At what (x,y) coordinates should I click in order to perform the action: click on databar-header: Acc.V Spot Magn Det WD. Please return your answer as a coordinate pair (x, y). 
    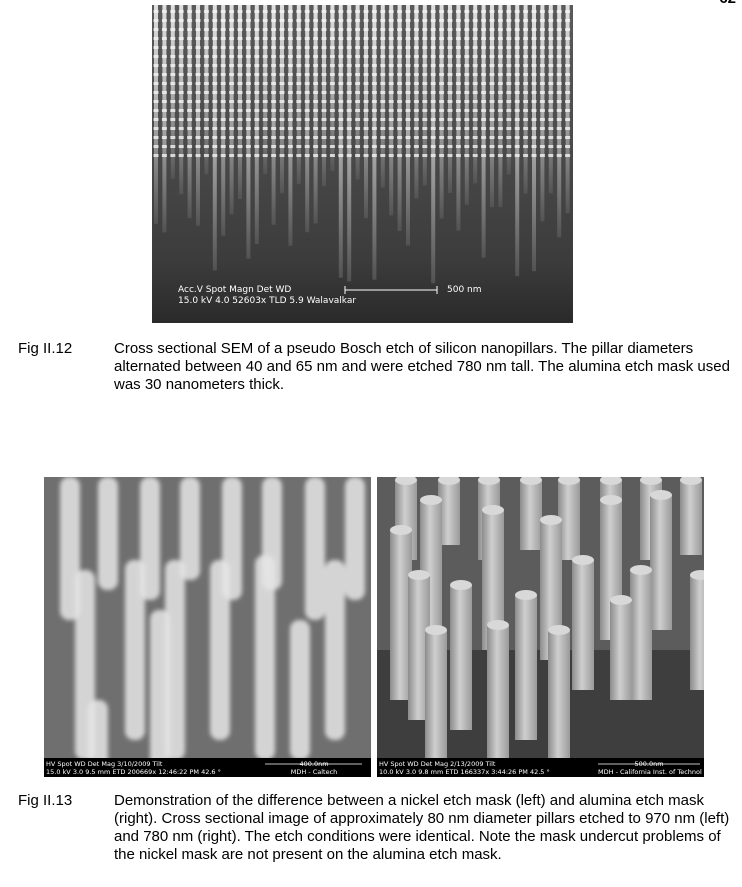
    Looking at the image, I should click on (234, 290).